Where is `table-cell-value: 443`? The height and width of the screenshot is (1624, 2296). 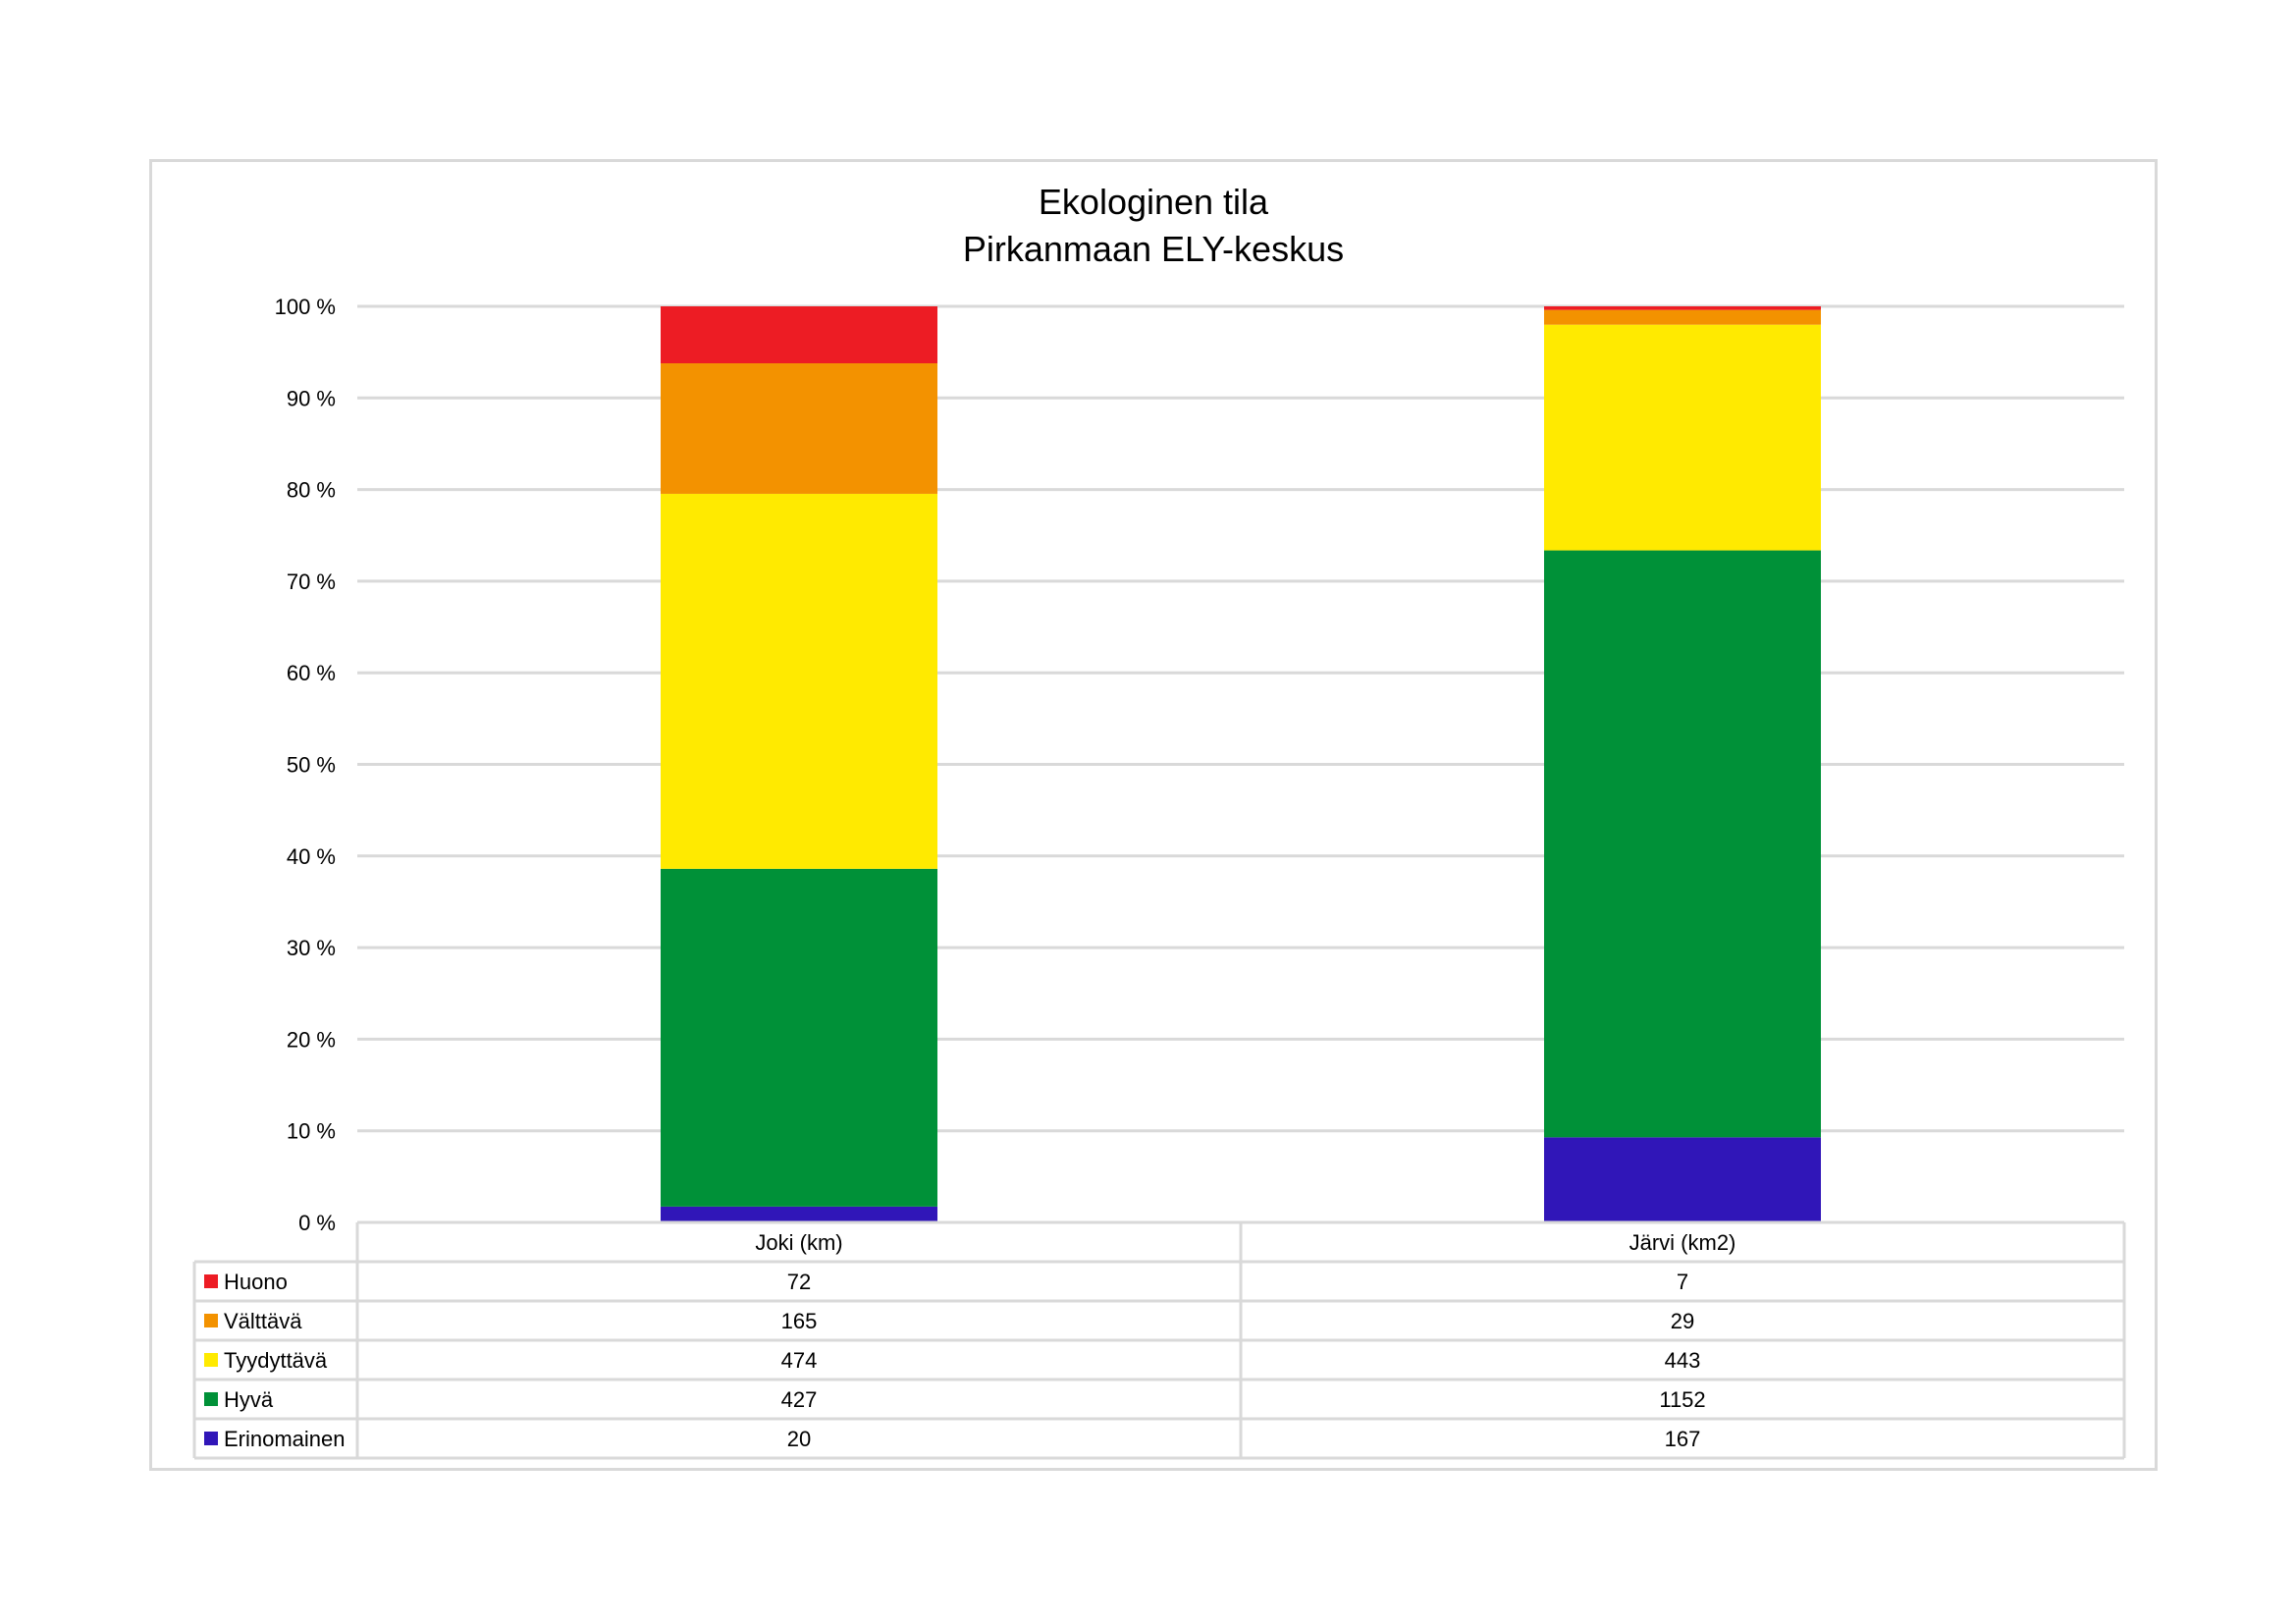
table-cell-value: 443 is located at coordinates (1683, 1360).